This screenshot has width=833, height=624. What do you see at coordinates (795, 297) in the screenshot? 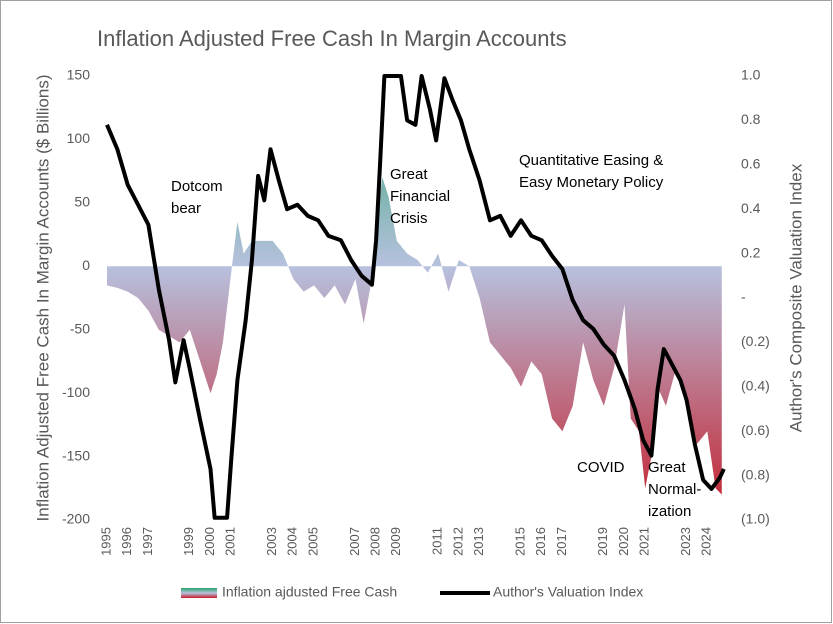
I see `y2-axis-label: Author's Composite Valuation Index` at bounding box center [795, 297].